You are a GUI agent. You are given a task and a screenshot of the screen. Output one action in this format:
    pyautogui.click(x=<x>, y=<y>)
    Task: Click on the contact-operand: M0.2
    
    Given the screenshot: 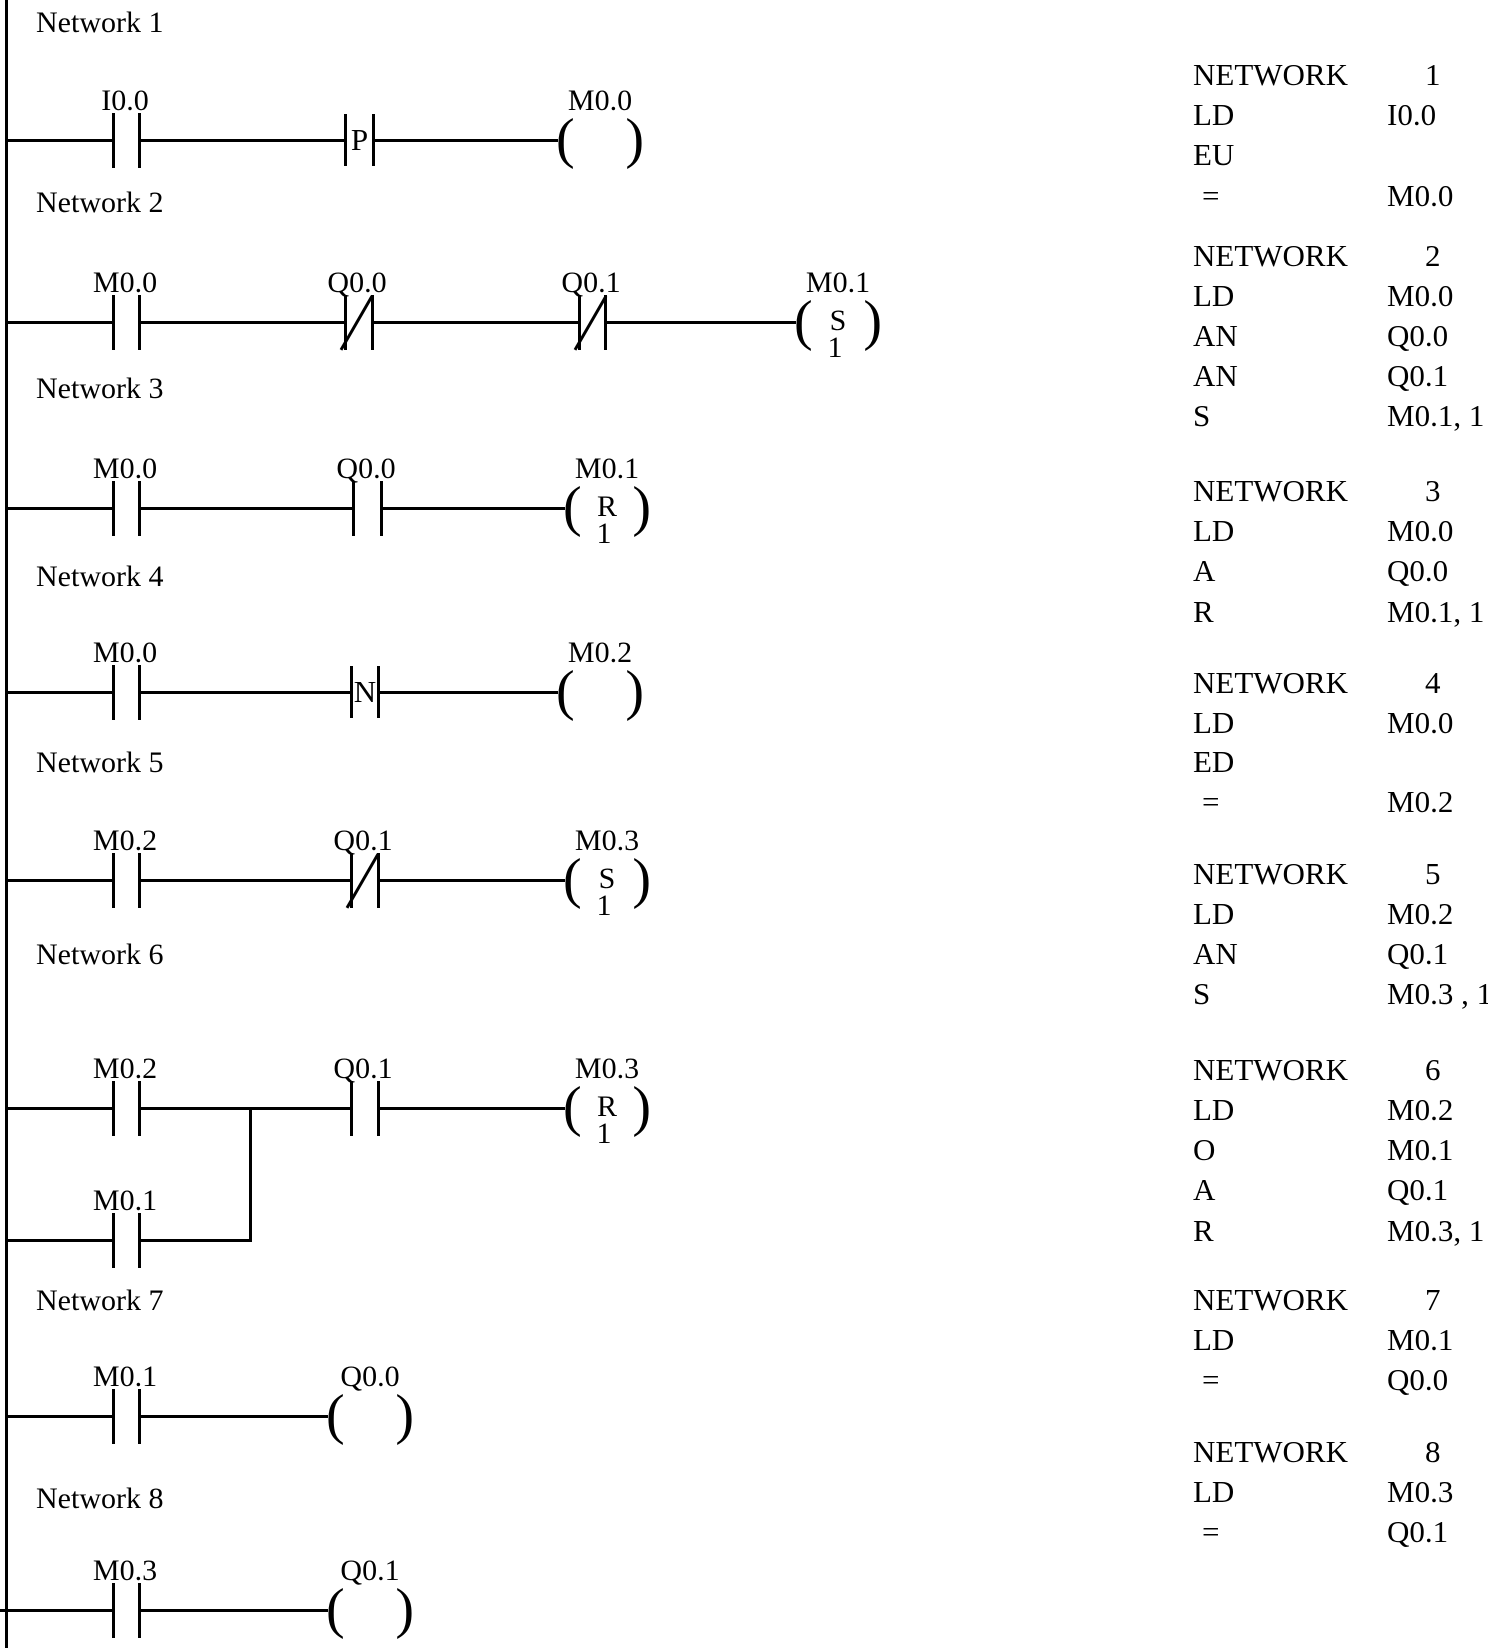 What is the action you would take?
    pyautogui.click(x=125, y=840)
    